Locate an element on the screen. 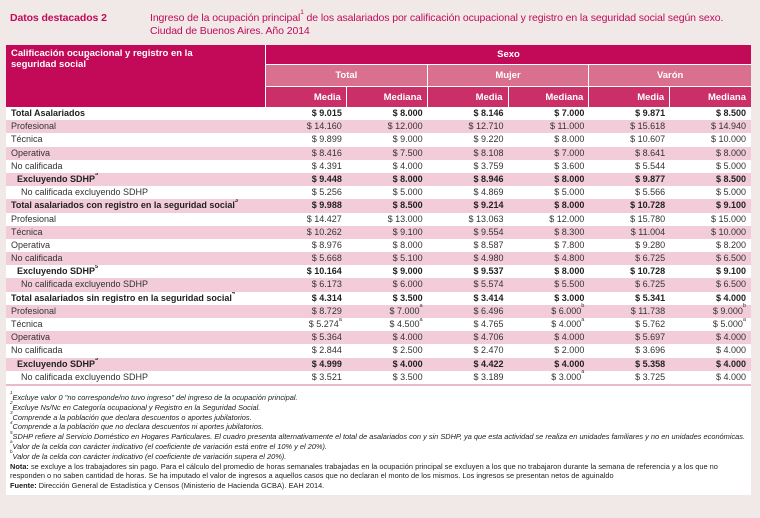 The height and width of the screenshot is (518, 760). value-cell: $ 4.999 is located at coordinates (326, 363).